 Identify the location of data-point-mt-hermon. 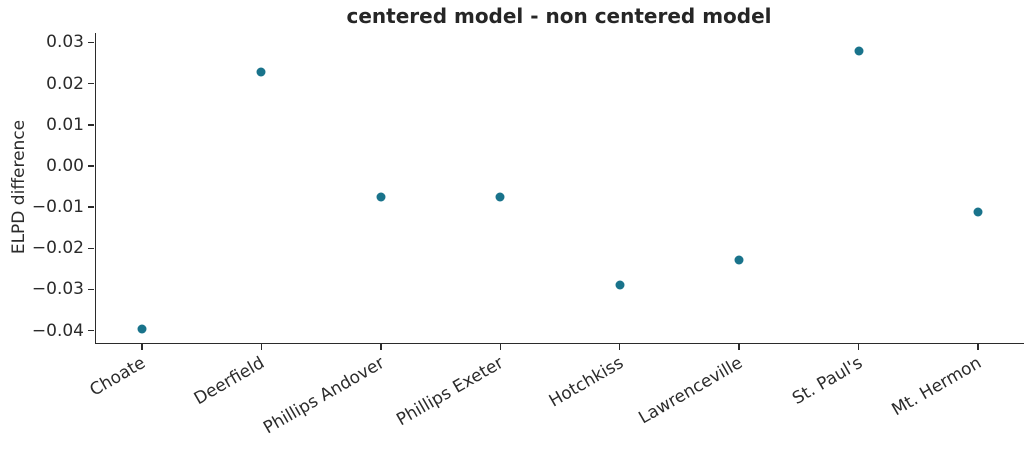
(978, 212).